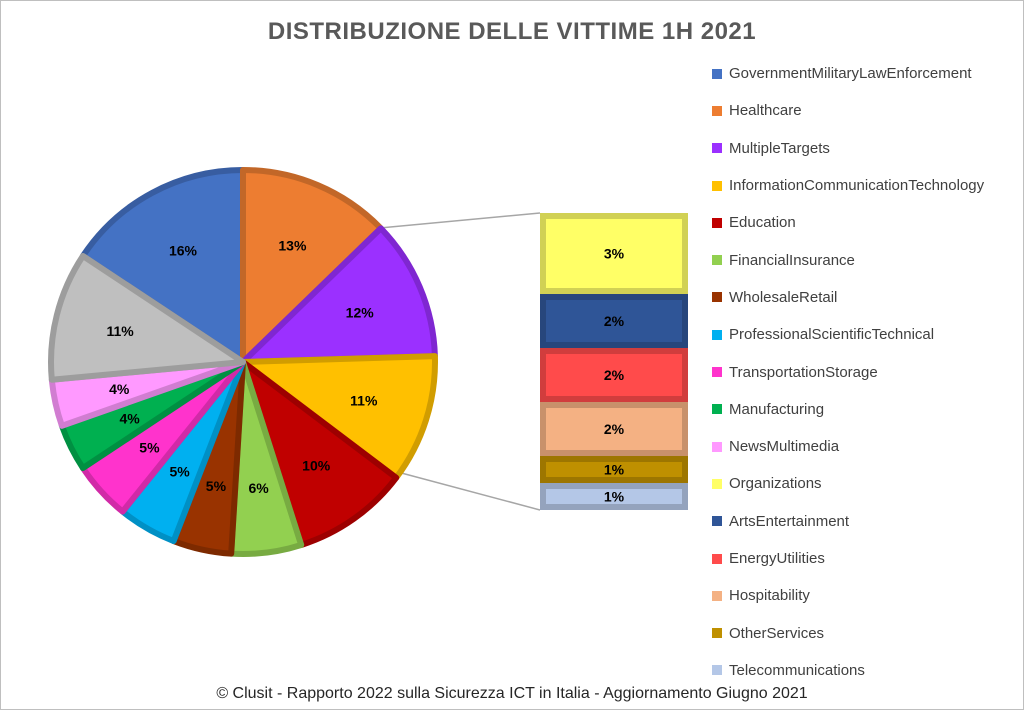 The width and height of the screenshot is (1024, 710). Describe the element at coordinates (779, 148) in the screenshot. I see `legend-label: MultipleTargets` at that location.